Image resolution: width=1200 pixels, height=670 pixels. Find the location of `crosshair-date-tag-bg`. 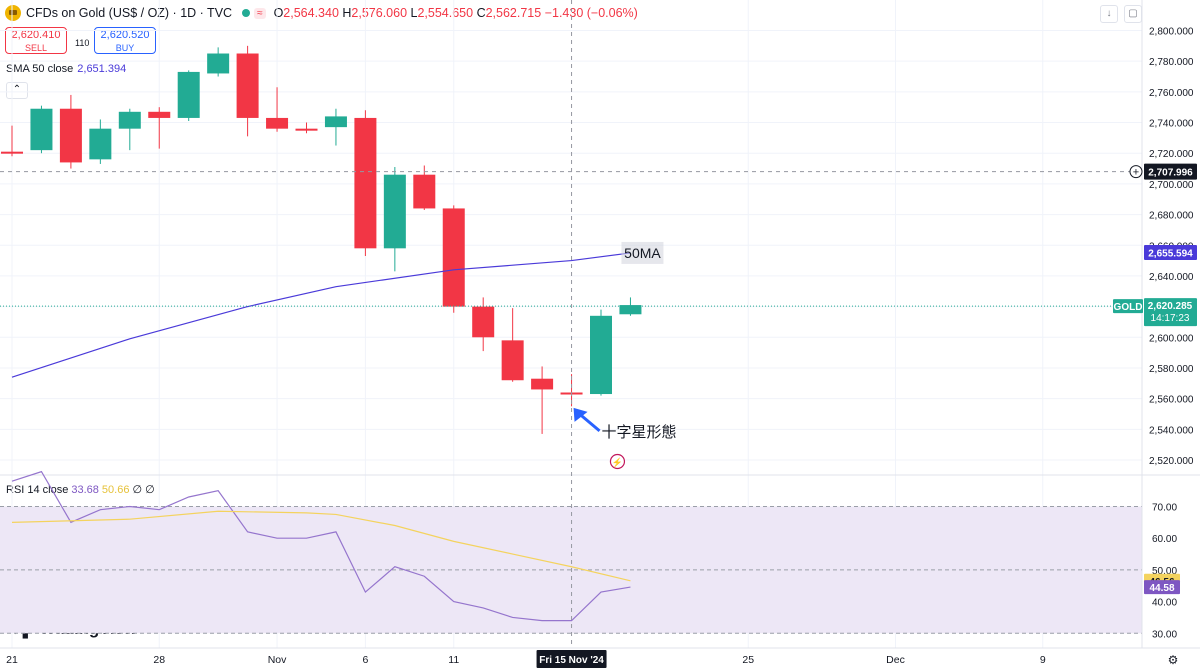

crosshair-date-tag-bg is located at coordinates (571, 659).